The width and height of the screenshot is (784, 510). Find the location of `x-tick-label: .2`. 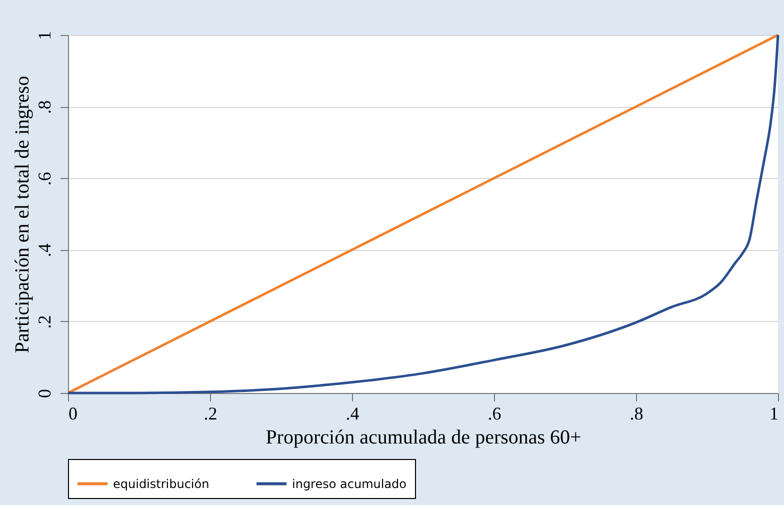

x-tick-label: .2 is located at coordinates (211, 414).